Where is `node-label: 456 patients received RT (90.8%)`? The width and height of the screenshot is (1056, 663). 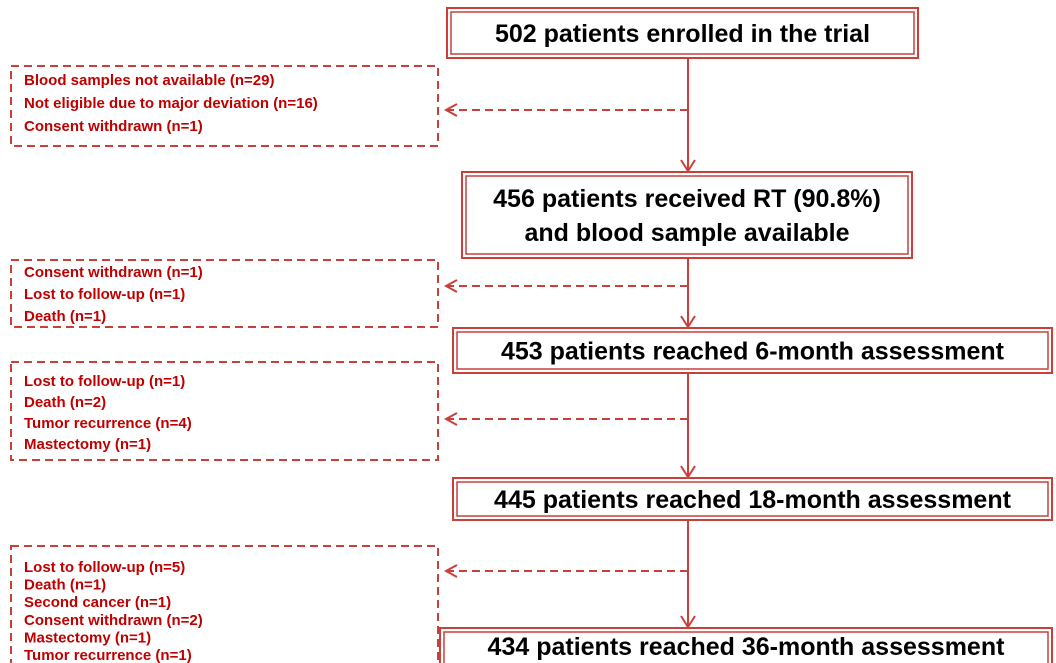 node-label: 456 patients received RT (90.8%) is located at coordinates (687, 199).